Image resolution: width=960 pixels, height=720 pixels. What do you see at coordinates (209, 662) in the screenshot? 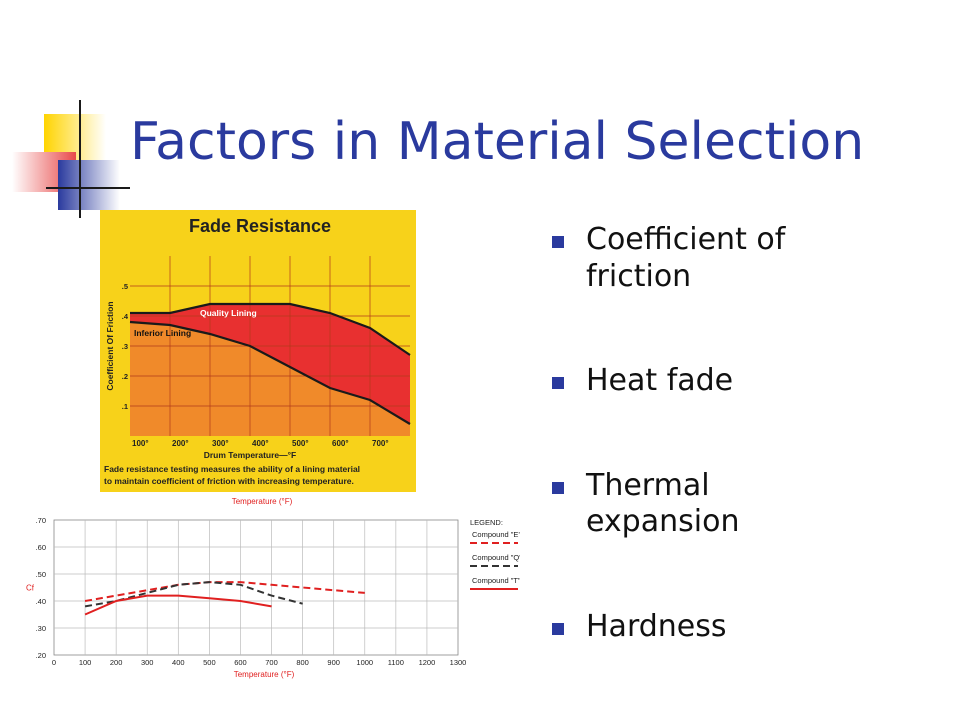
I see `cf-x-tick-label: 500` at bounding box center [209, 662].